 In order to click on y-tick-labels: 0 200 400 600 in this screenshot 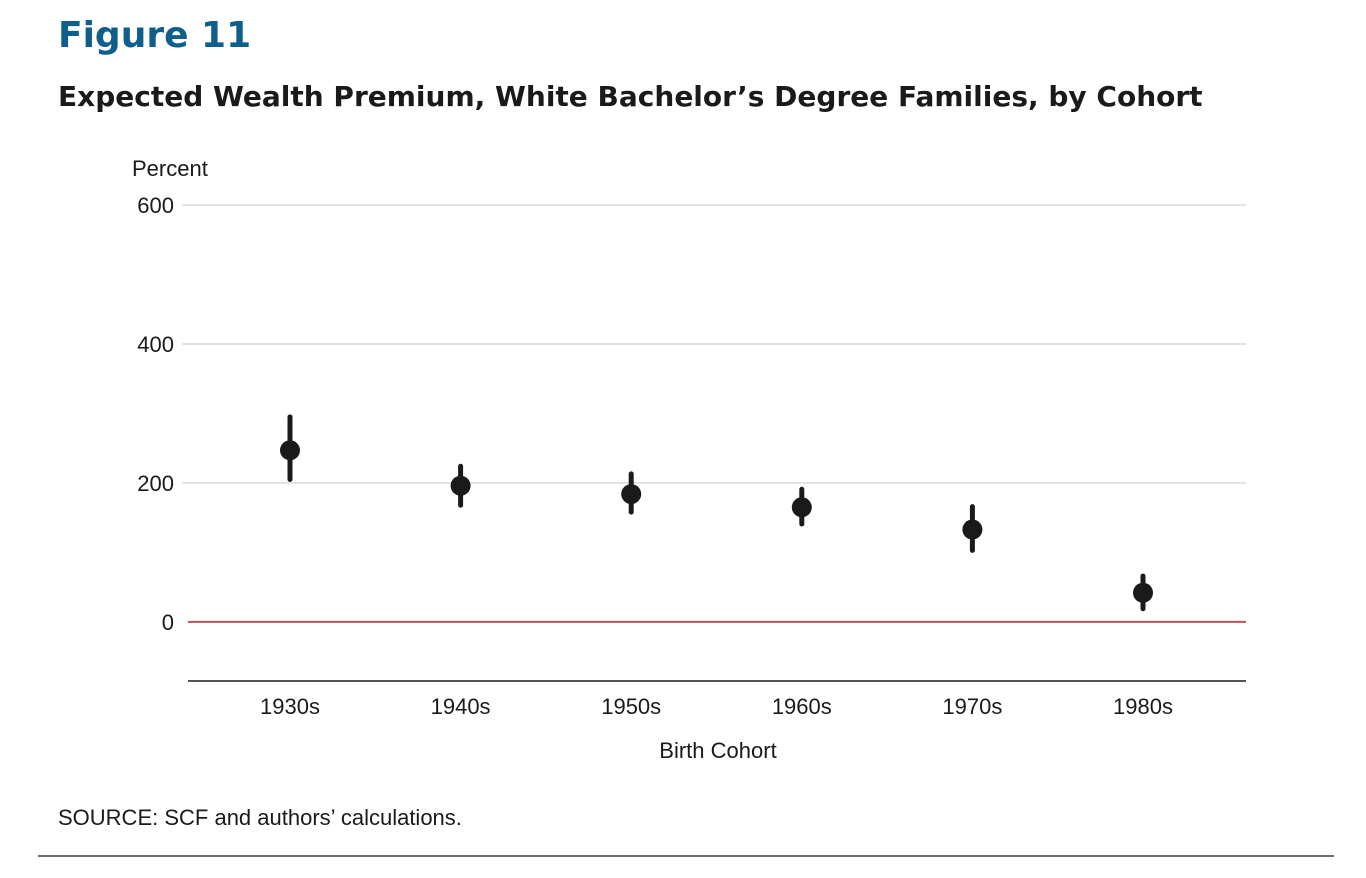, I will do `click(155, 414)`.